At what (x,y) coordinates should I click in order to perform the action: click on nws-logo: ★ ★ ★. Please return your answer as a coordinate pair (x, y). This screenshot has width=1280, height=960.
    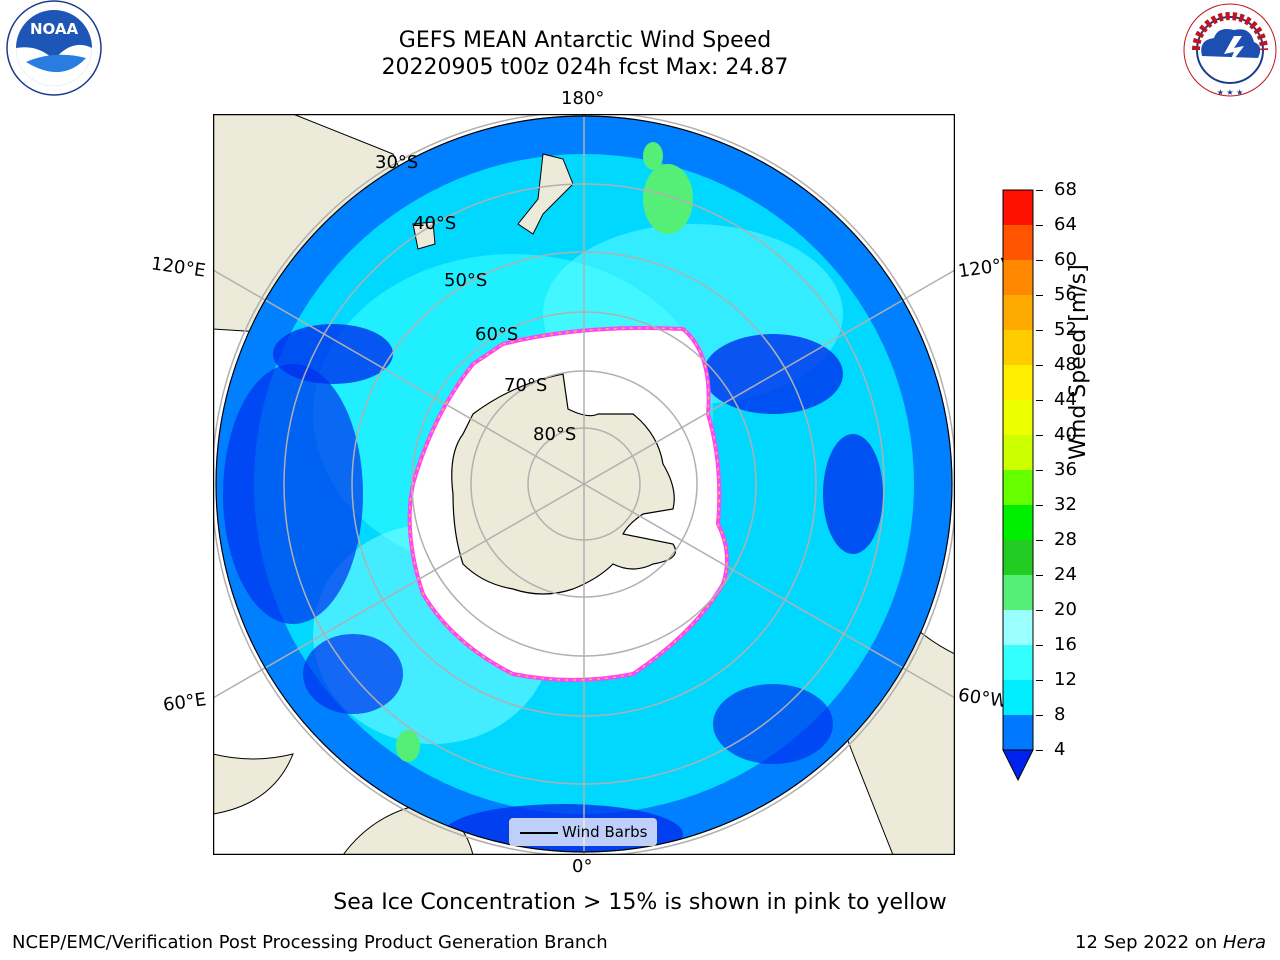
    Looking at the image, I should click on (1230, 50).